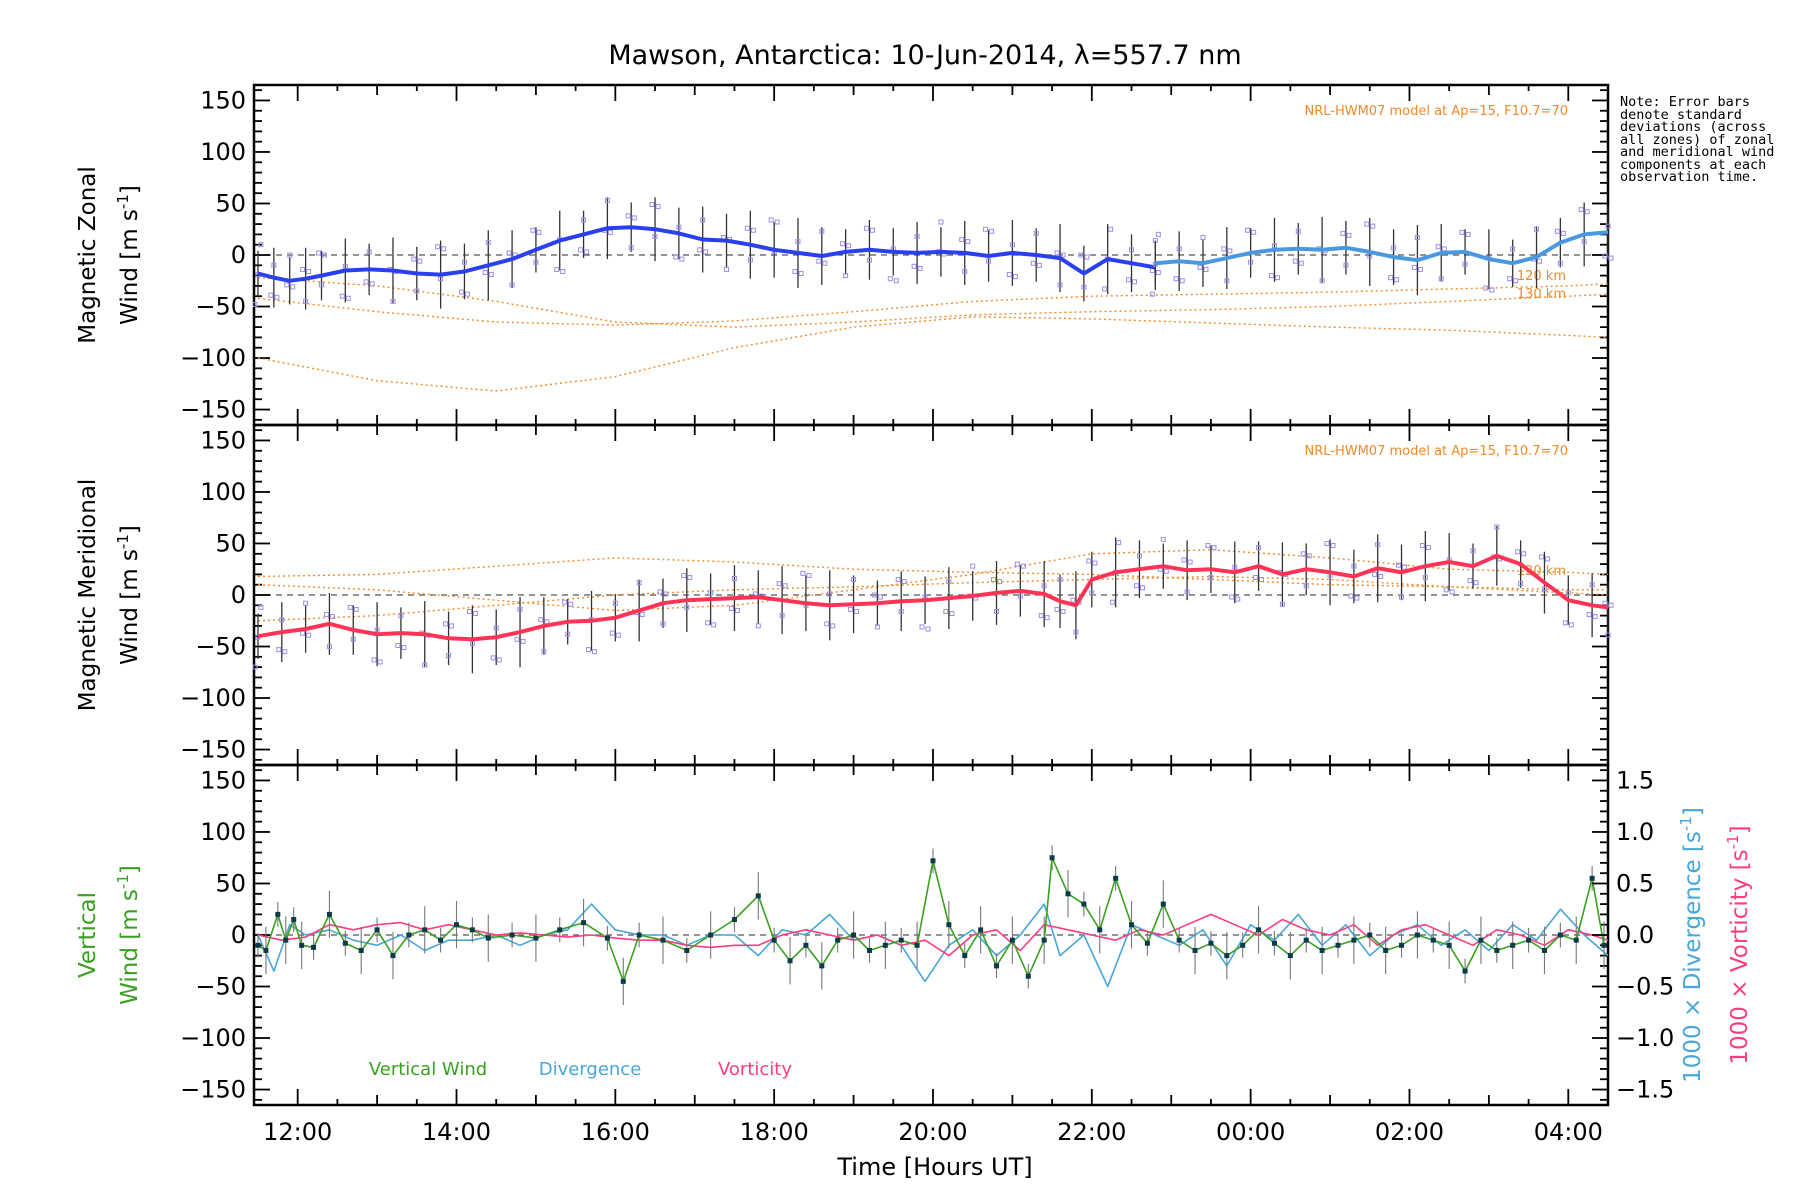 The width and height of the screenshot is (1800, 1200). I want to click on model-curve, so click(933, 302).